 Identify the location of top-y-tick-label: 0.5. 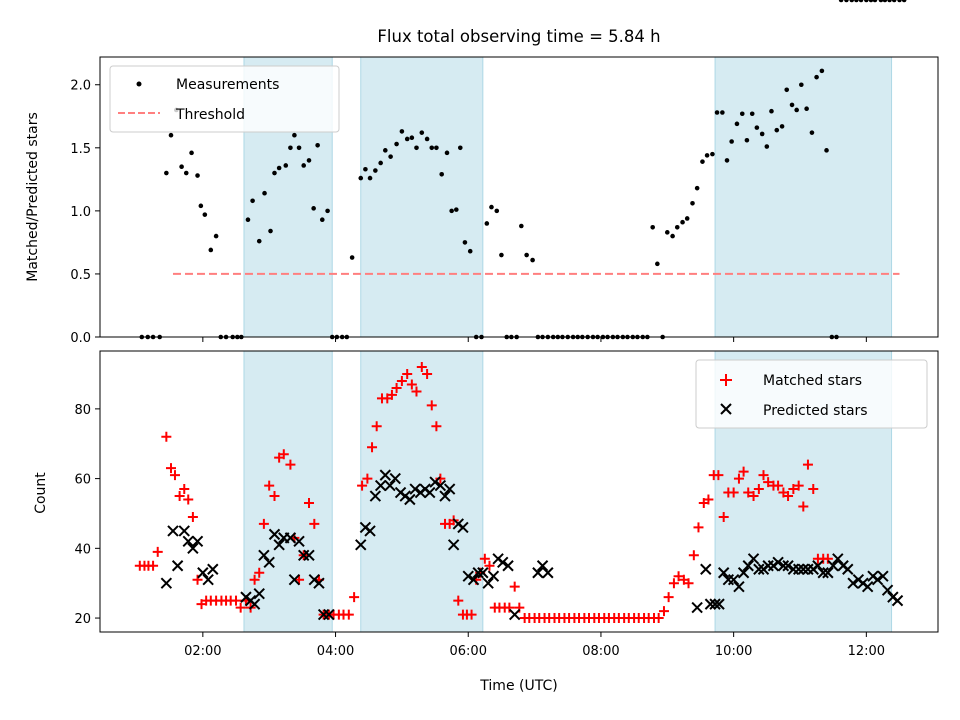
(80, 275).